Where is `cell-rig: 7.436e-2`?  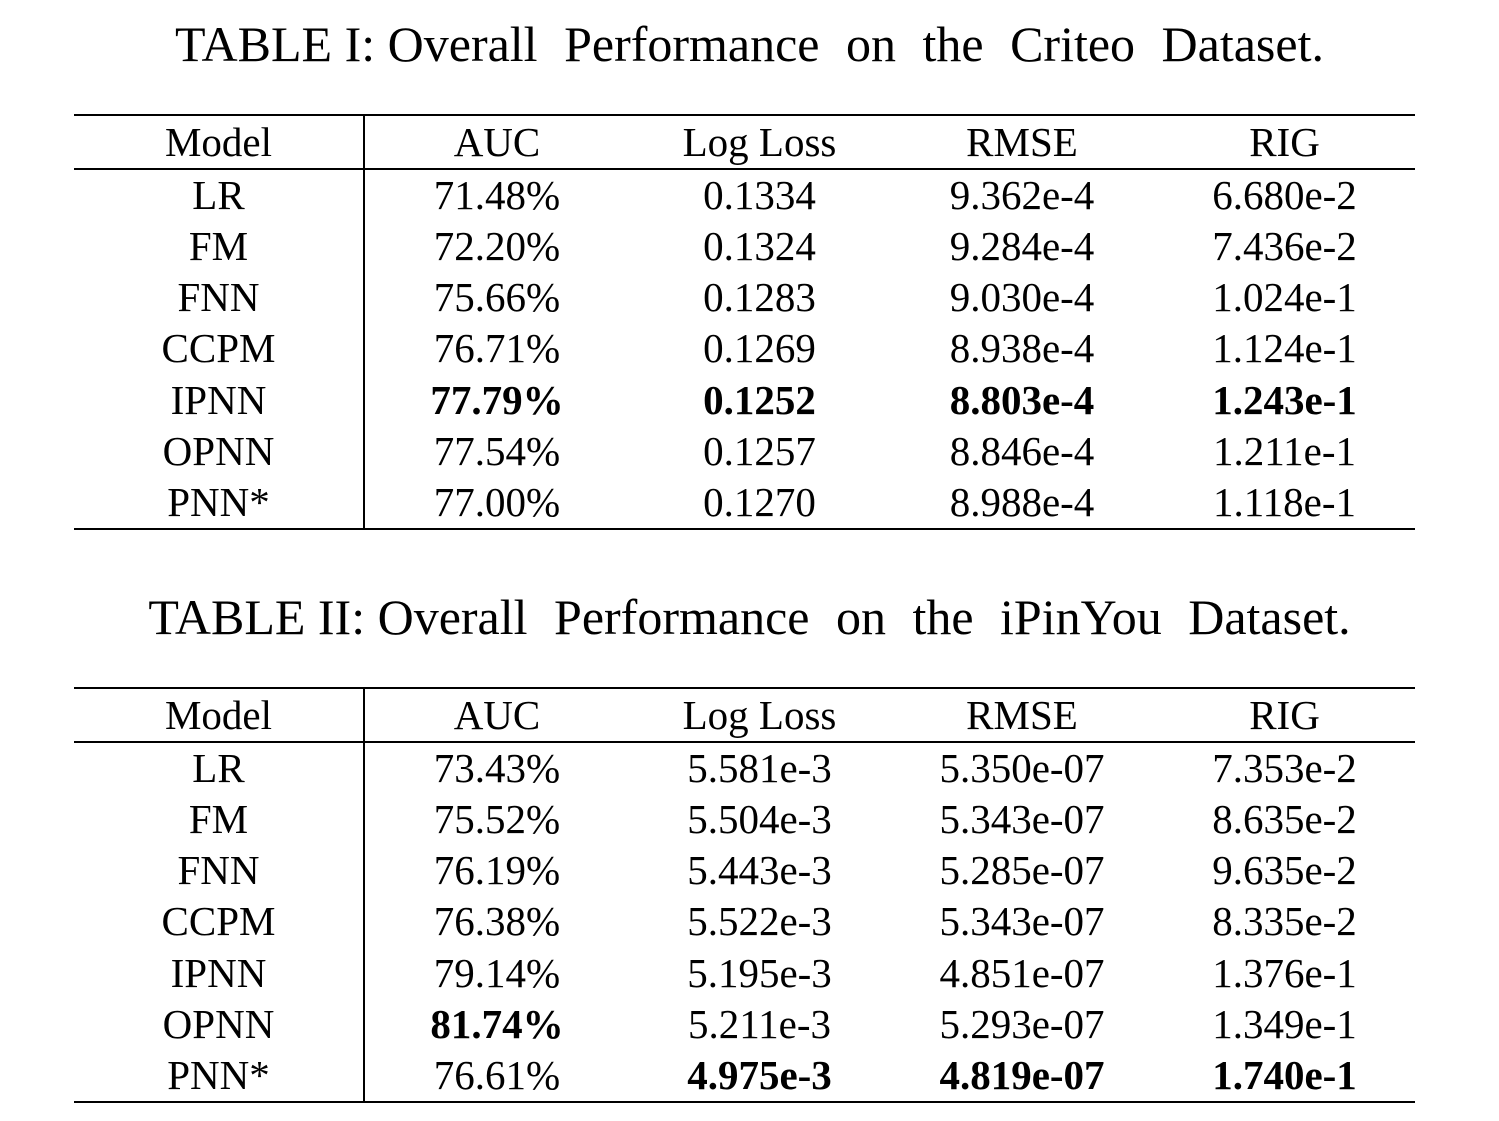
cell-rig: 7.436e-2 is located at coordinates (1284, 245).